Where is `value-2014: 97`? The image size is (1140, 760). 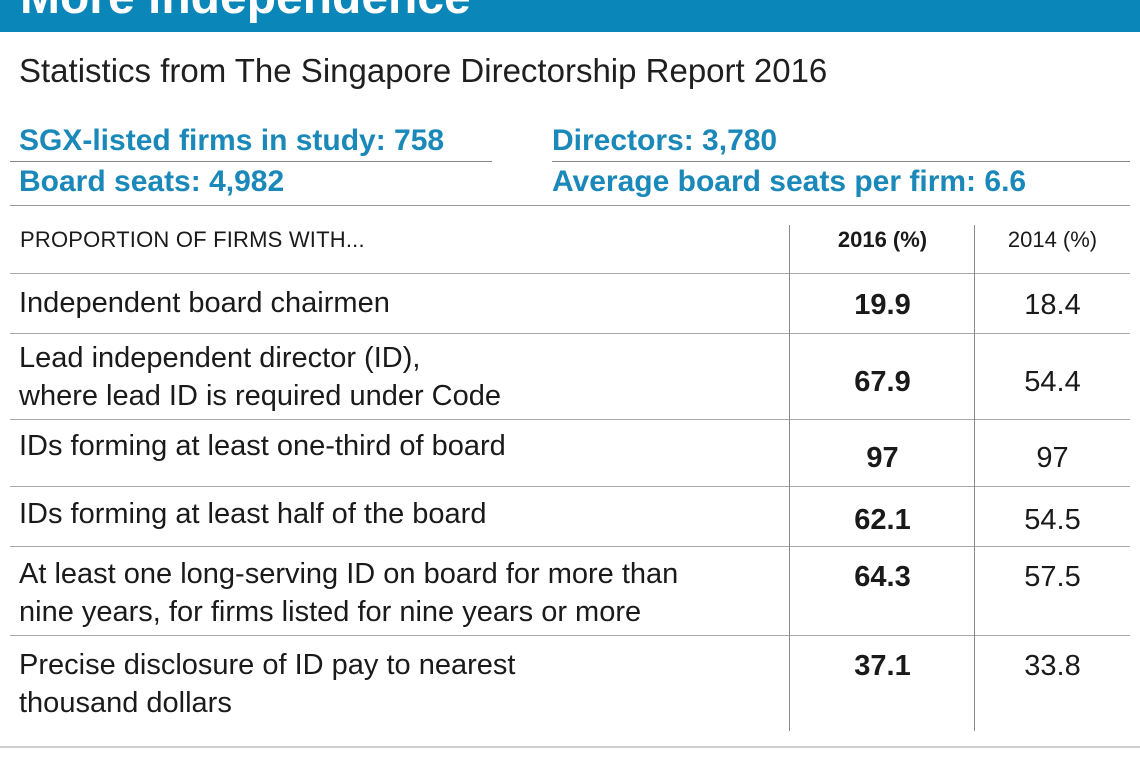 value-2014: 97 is located at coordinates (1052, 458).